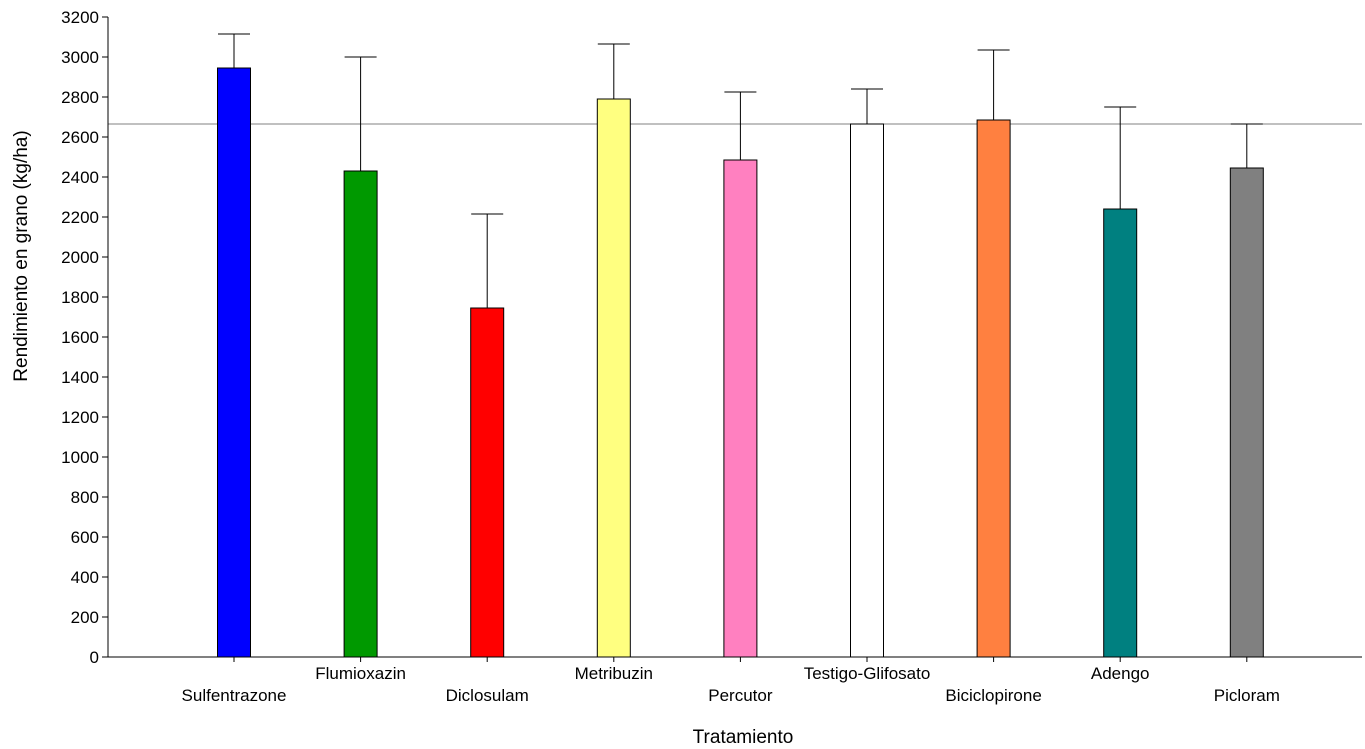  What do you see at coordinates (1120, 673) in the screenshot?
I see `x-tick-label: Adengo` at bounding box center [1120, 673].